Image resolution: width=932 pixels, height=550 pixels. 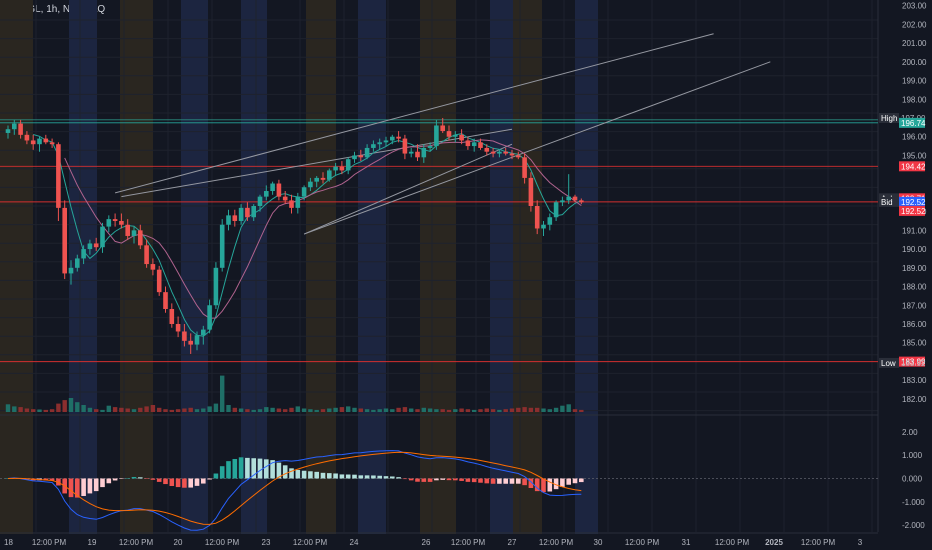 What do you see at coordinates (686, 542) in the screenshot?
I see `time-axis-label: 31` at bounding box center [686, 542].